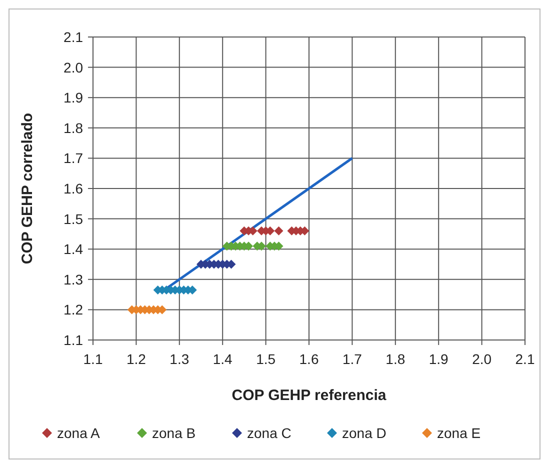 This screenshot has height=468, width=549. Describe the element at coordinates (174, 433) in the screenshot. I see `legend-label: zona B` at that location.